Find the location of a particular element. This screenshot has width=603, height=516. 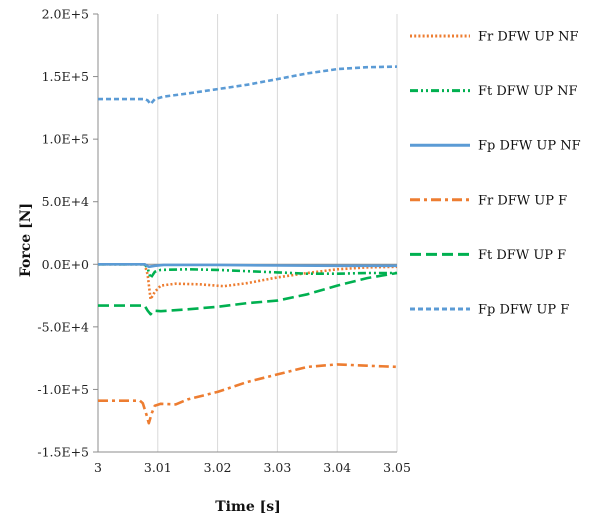

legend-item: Ft DFW UP NF is located at coordinates (494, 91).